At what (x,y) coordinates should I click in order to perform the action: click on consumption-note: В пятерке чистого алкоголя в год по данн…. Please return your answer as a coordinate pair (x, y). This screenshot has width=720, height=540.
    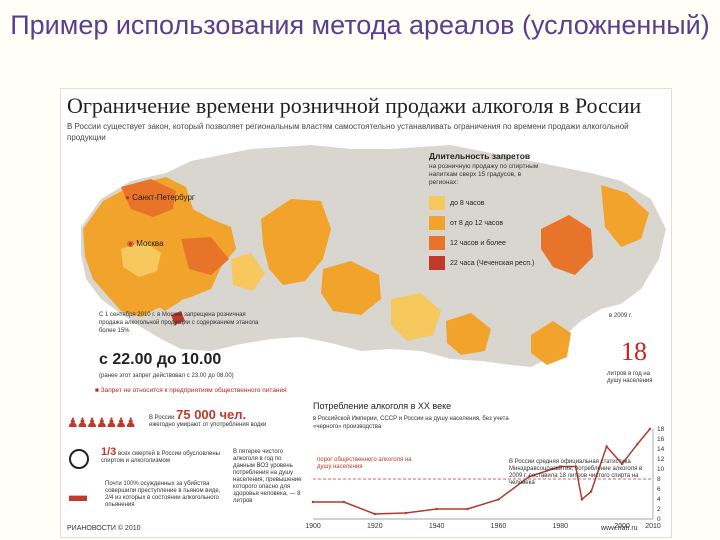
    Looking at the image, I should click on (267, 476).